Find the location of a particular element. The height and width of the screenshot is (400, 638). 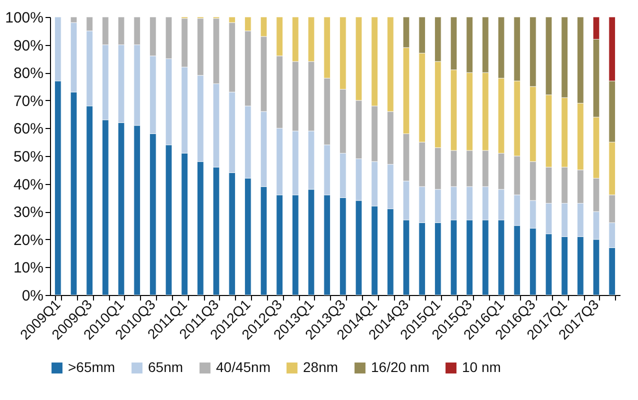

legend-label: >65mm is located at coordinates (92, 367).